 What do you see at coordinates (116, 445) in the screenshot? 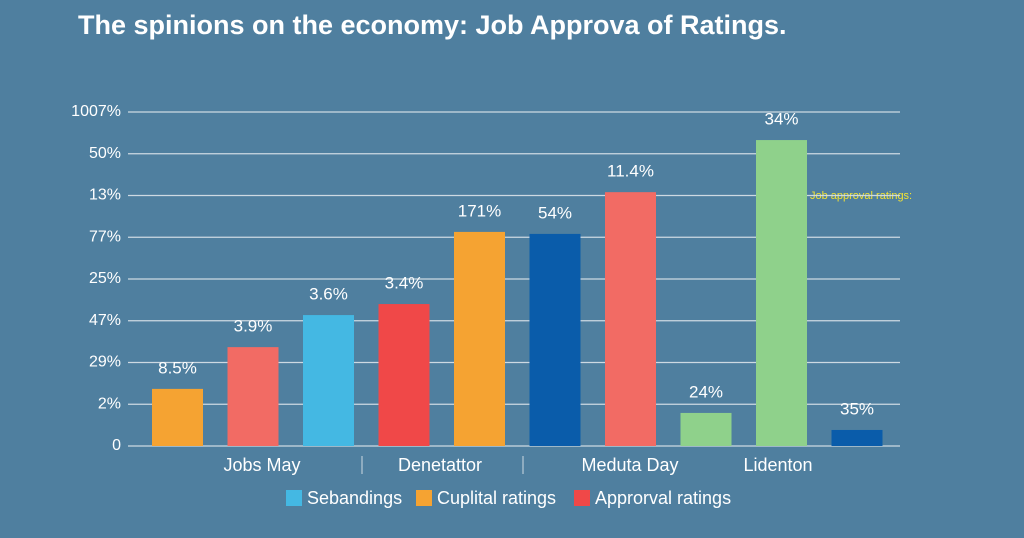
I see `y-tick-label: 0` at bounding box center [116, 445].